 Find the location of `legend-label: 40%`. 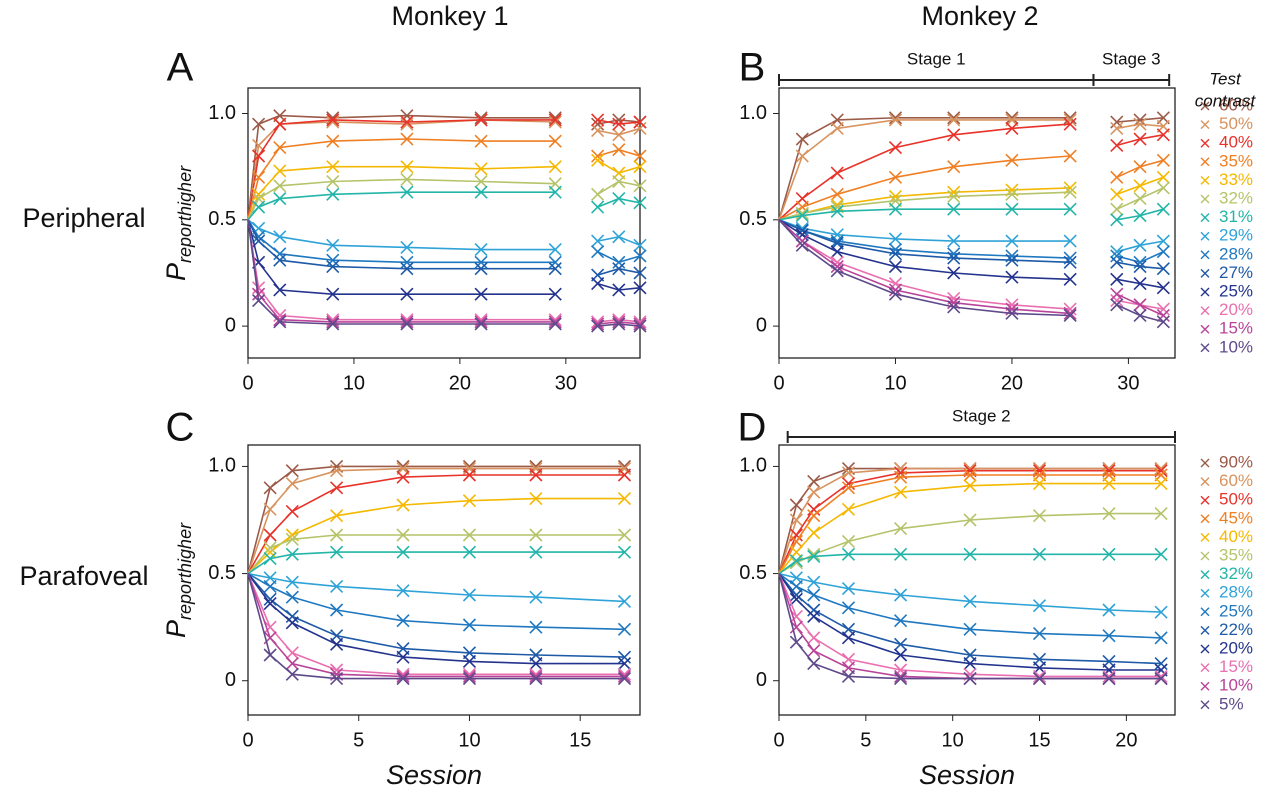

legend-label: 40% is located at coordinates (1236, 536).